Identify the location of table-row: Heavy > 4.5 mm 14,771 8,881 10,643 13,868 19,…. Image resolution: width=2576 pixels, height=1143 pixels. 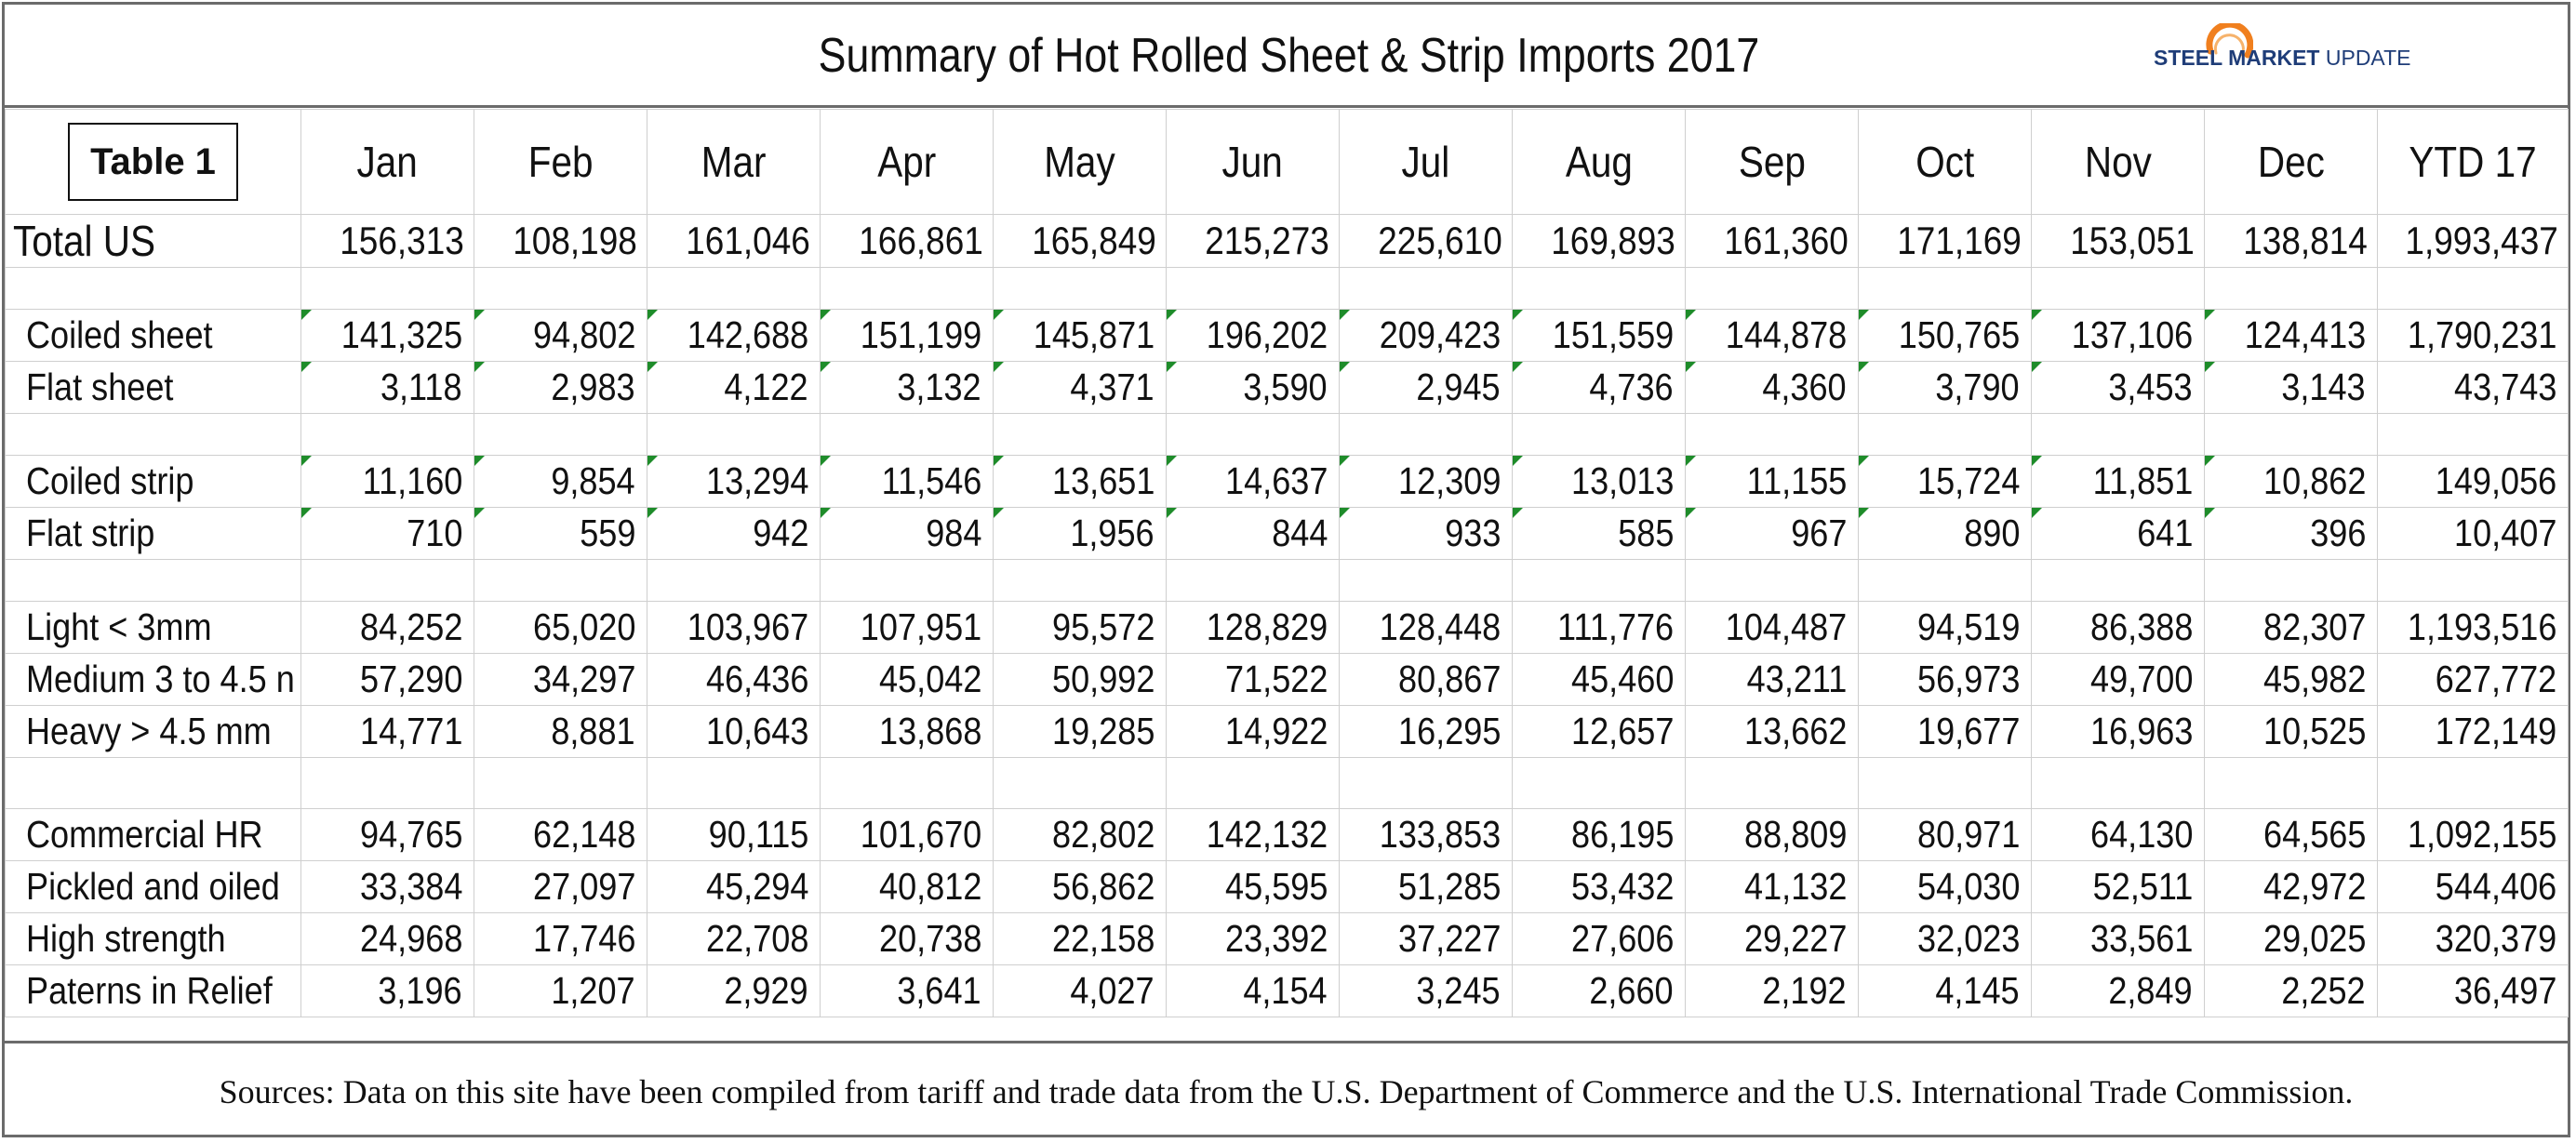
(1287, 731).